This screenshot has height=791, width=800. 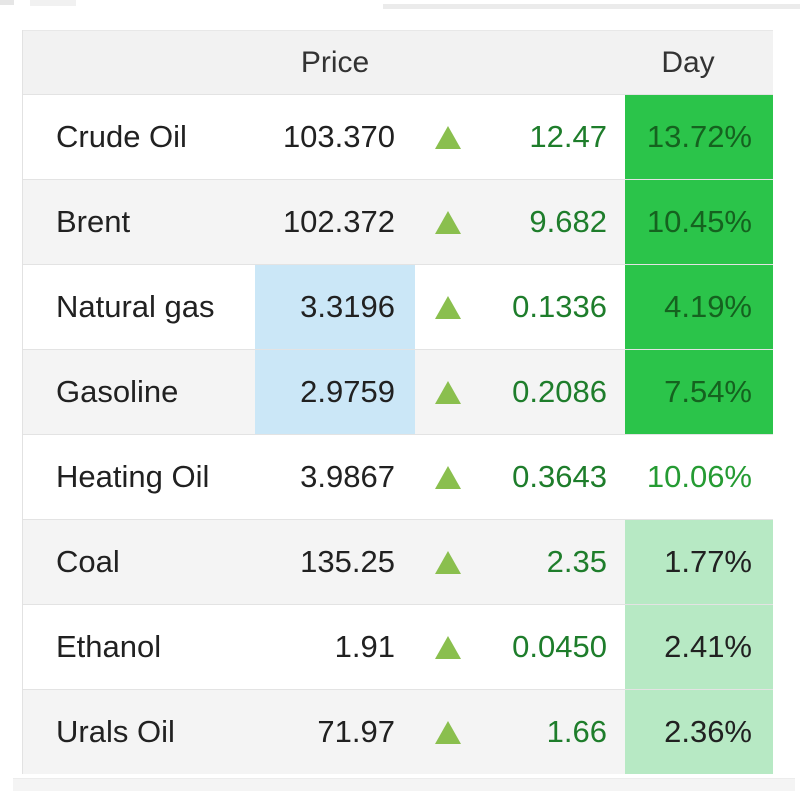 What do you see at coordinates (699, 392) in the screenshot?
I see `day-percent-badge: 7.54%` at bounding box center [699, 392].